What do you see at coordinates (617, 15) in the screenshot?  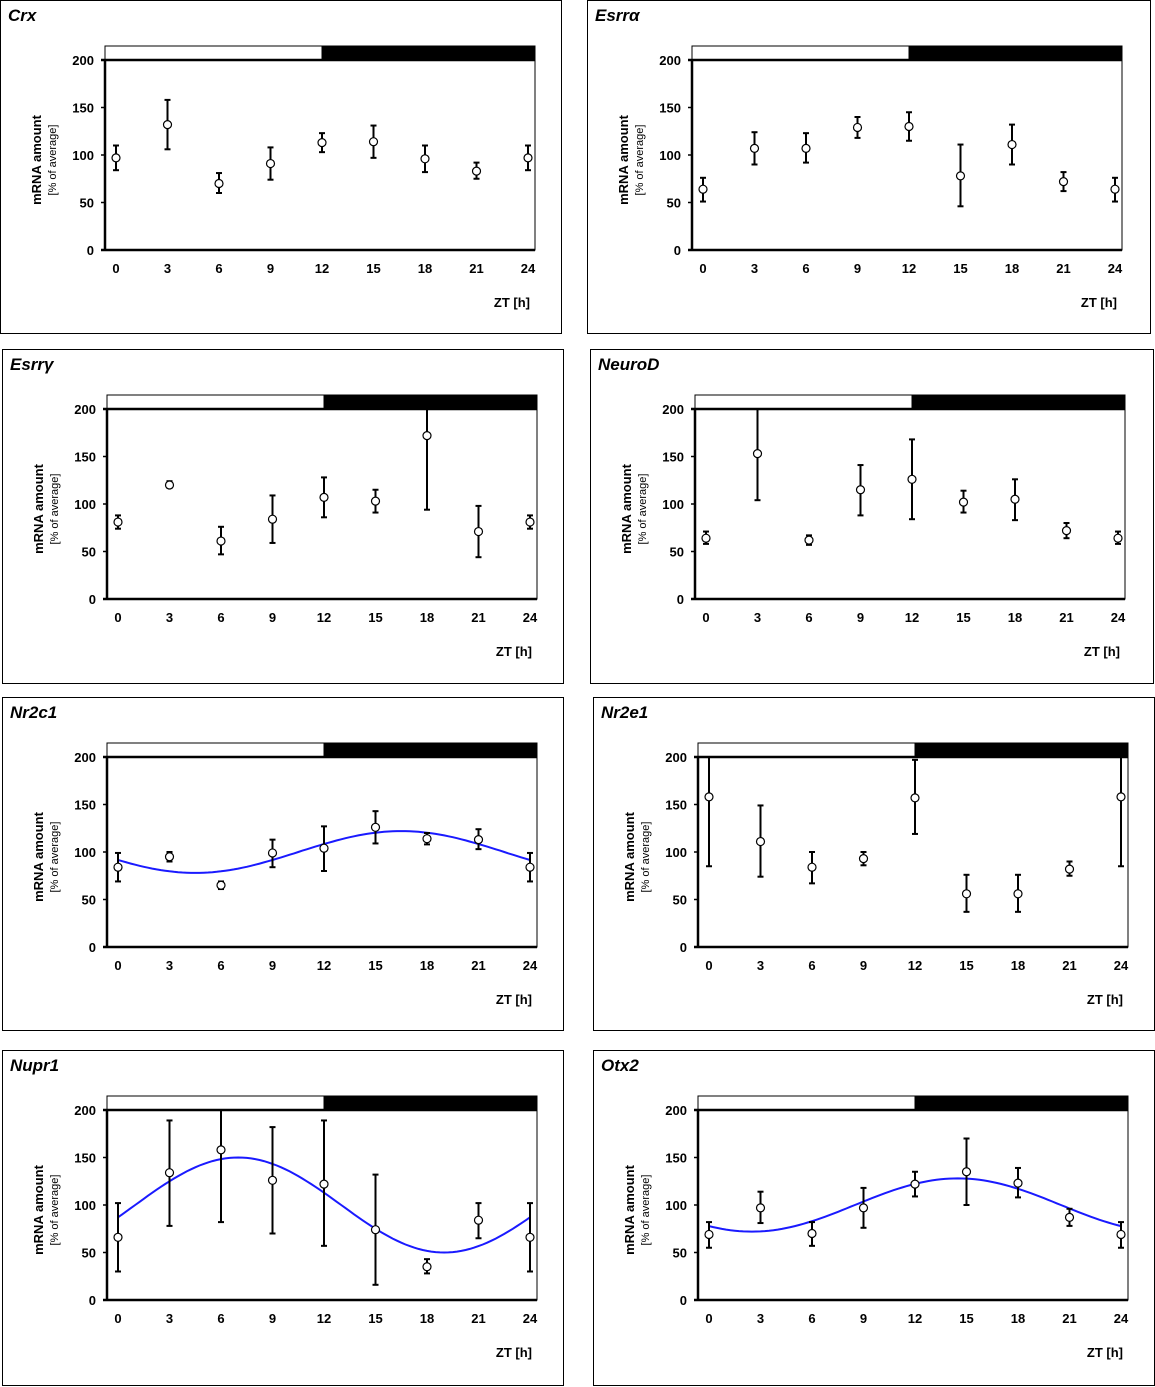 I see `chart-title: Esrrα` at bounding box center [617, 15].